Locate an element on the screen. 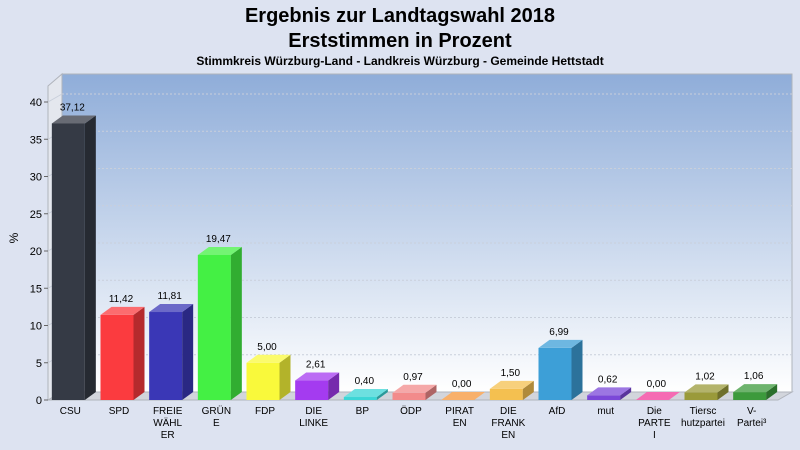 The height and width of the screenshot is (450, 800). category-label: Die PARTE I is located at coordinates (654, 423).